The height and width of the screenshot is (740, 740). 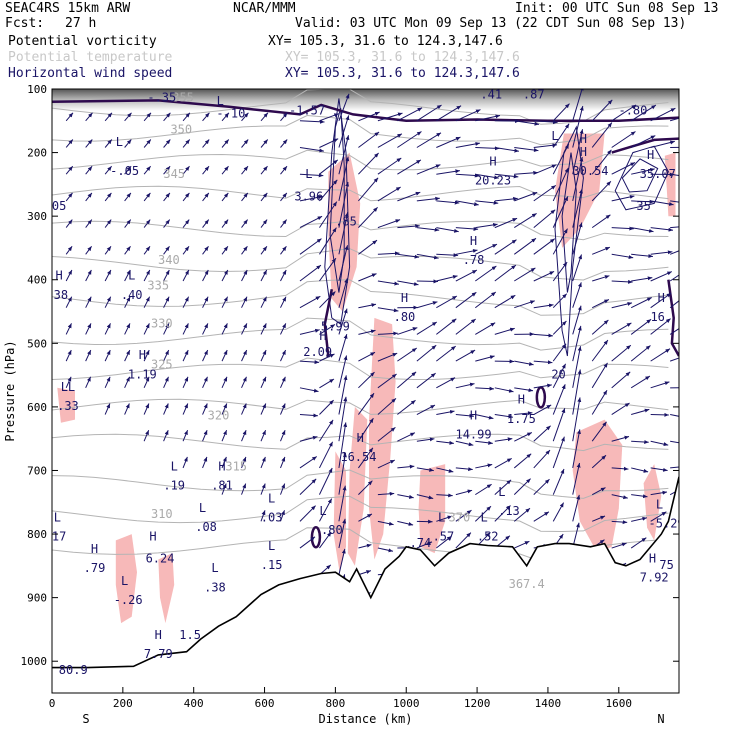 What do you see at coordinates (666, 565) in the screenshot?
I see `pv-label-68: 75` at bounding box center [666, 565].